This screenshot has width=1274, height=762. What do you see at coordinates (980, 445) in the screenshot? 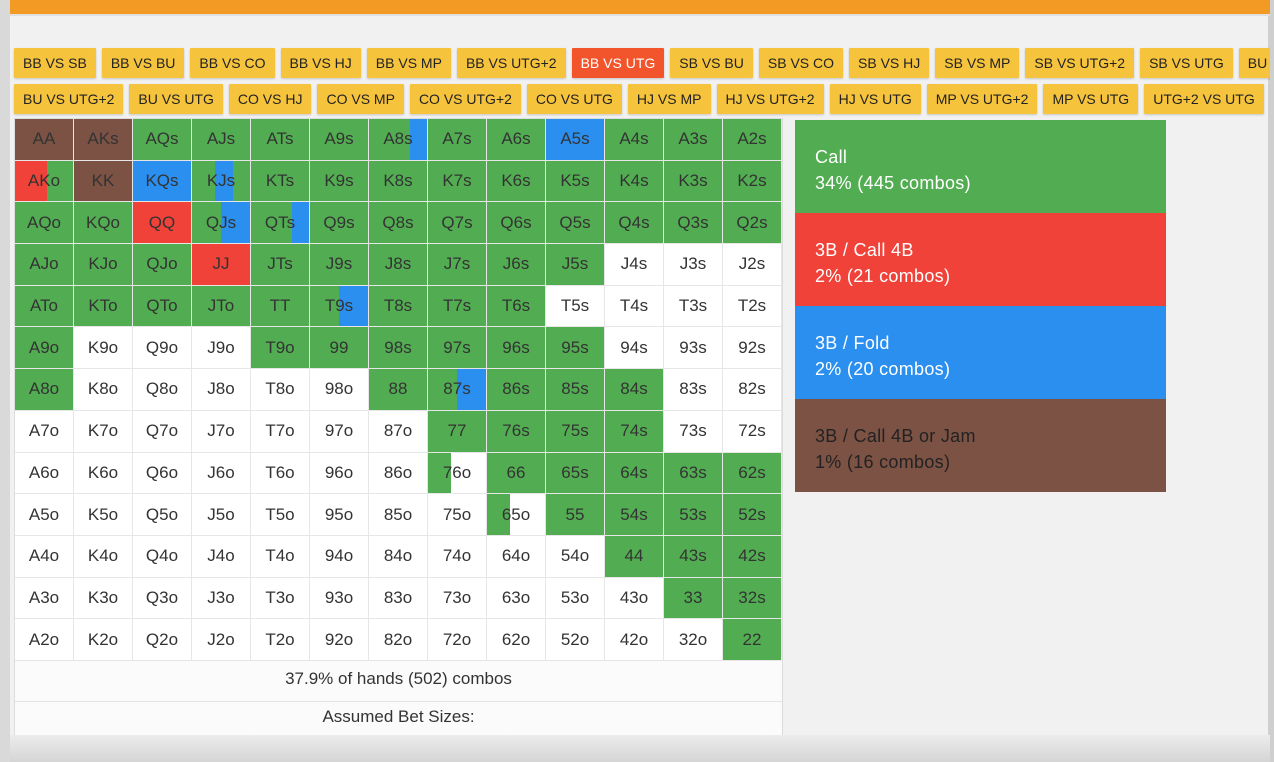
I see `legend-3b-call-4b-or-jam: 3B / Call 4B or Jam 1% (16 combos)` at bounding box center [980, 445].